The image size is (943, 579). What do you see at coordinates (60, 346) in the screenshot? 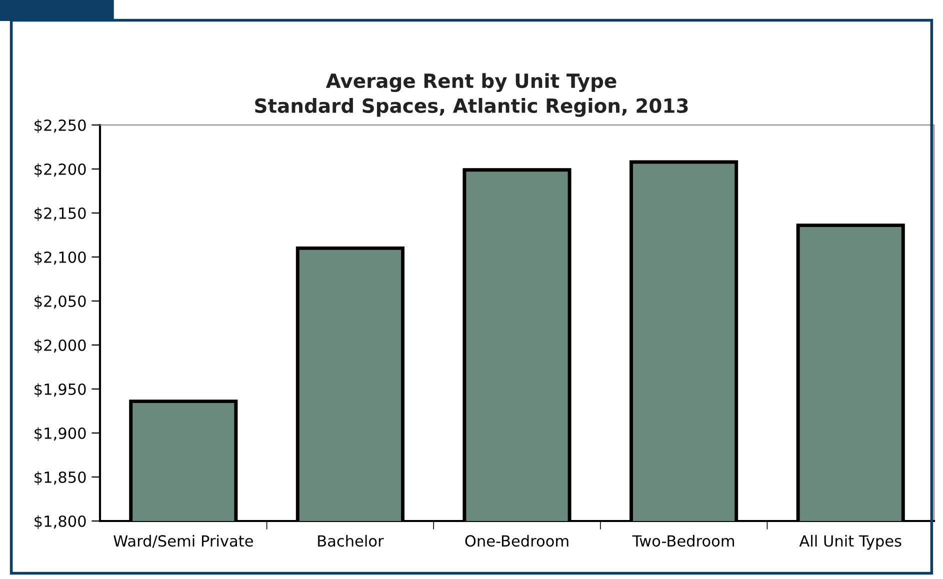
I see `y-tick-label: $2,000` at bounding box center [60, 346].